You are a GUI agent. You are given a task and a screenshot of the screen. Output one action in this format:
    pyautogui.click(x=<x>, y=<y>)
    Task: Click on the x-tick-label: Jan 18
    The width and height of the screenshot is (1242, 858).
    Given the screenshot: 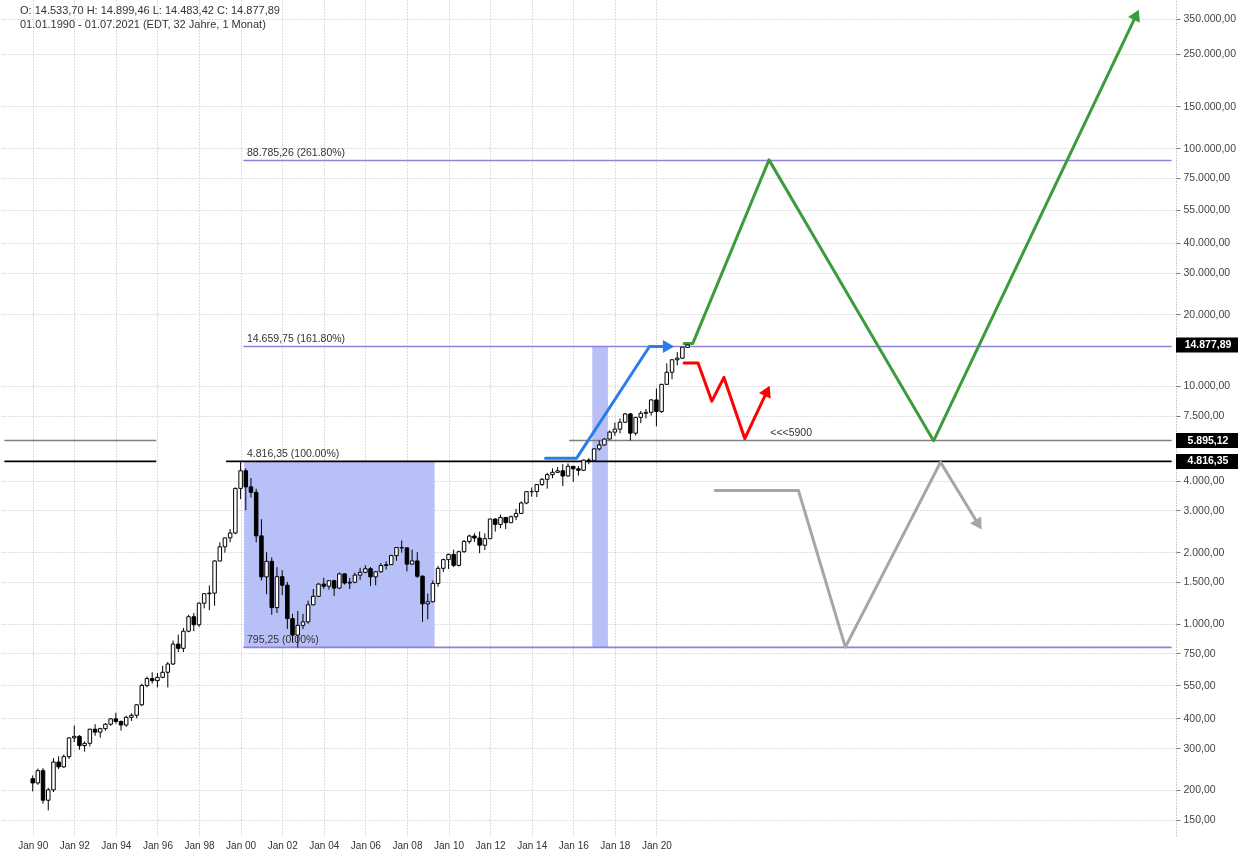 What is the action you would take?
    pyautogui.click(x=615, y=845)
    